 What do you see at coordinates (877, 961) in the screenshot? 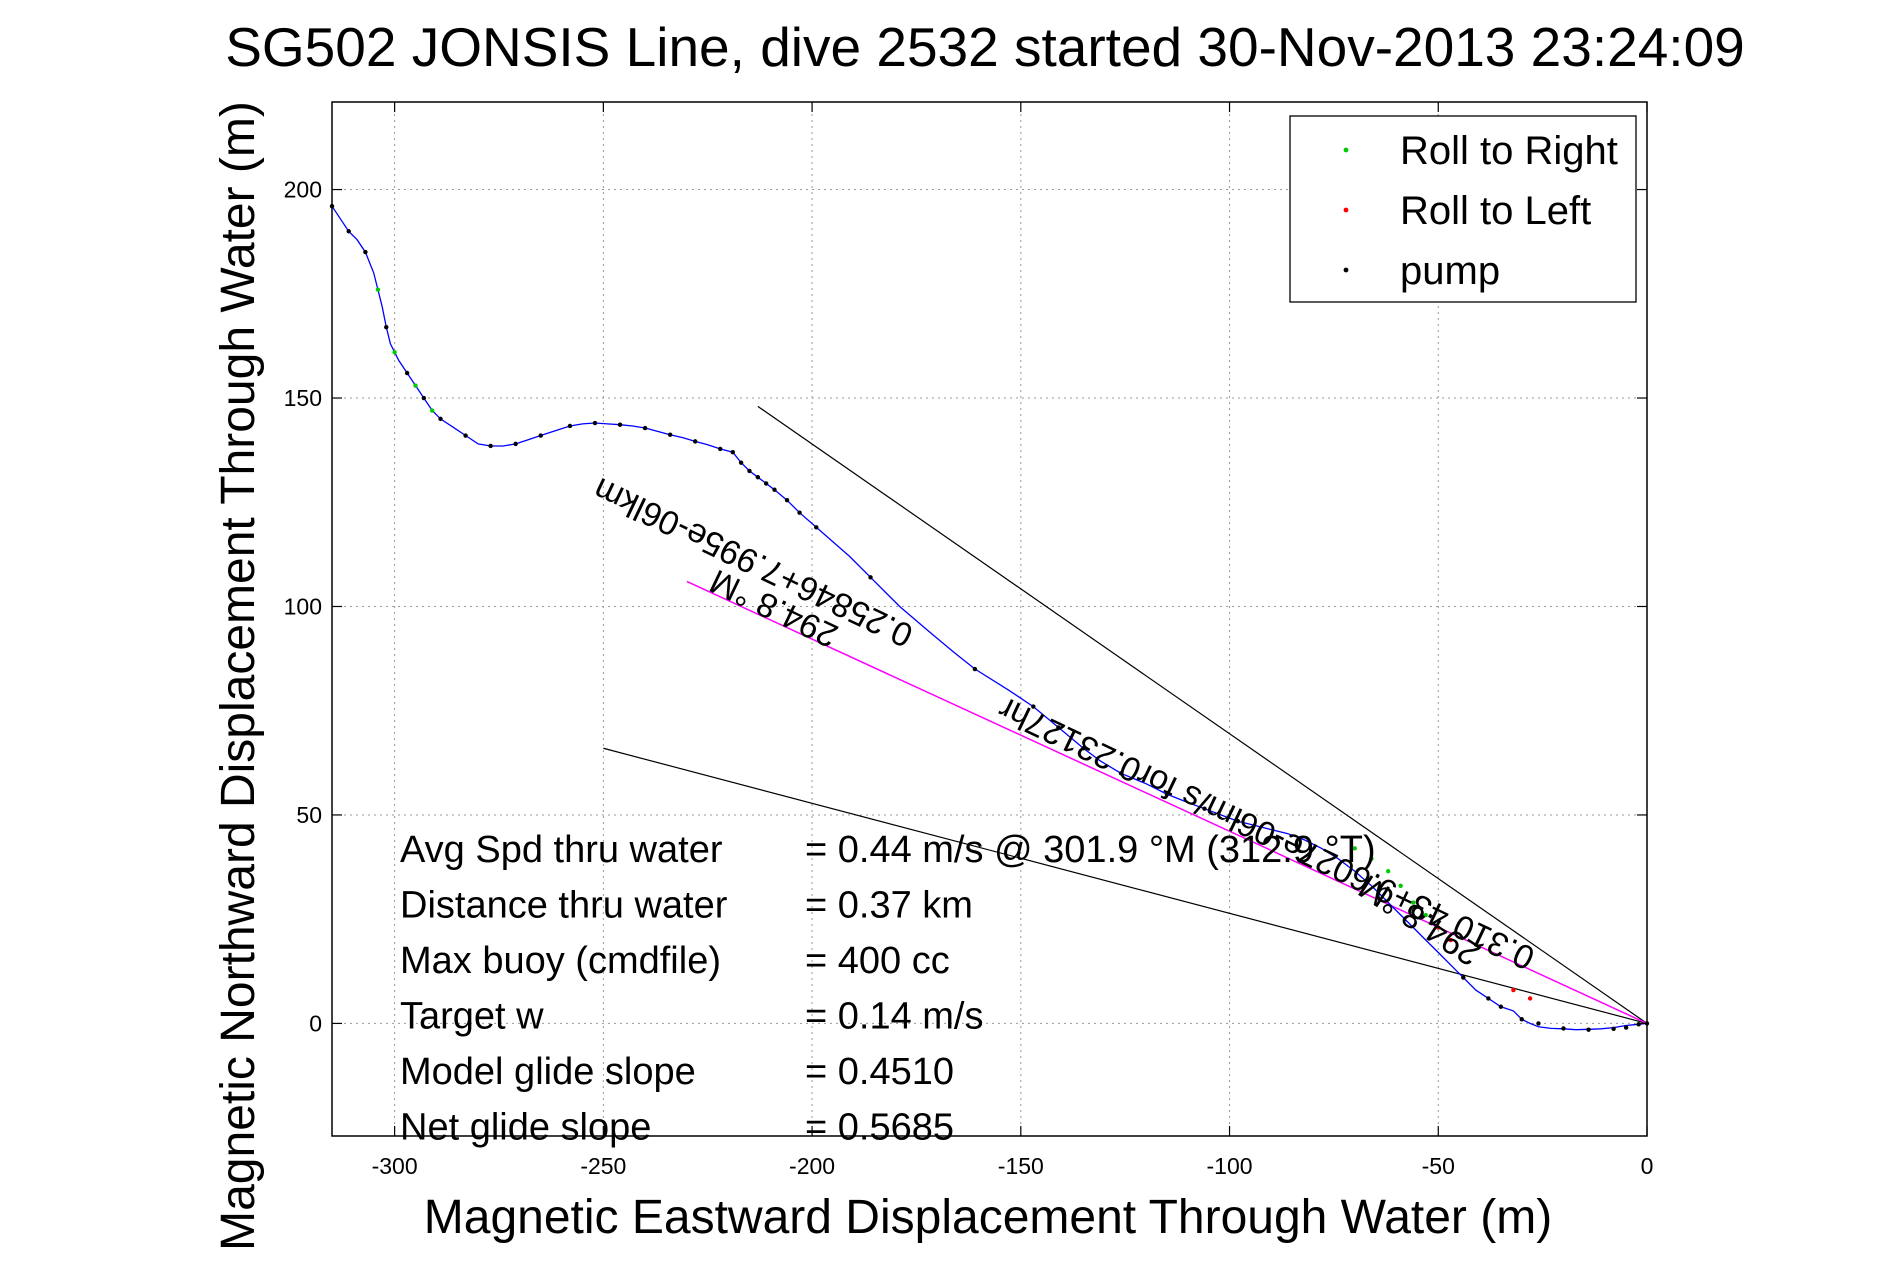
I see `stat-value: = 400 cc` at bounding box center [877, 961].